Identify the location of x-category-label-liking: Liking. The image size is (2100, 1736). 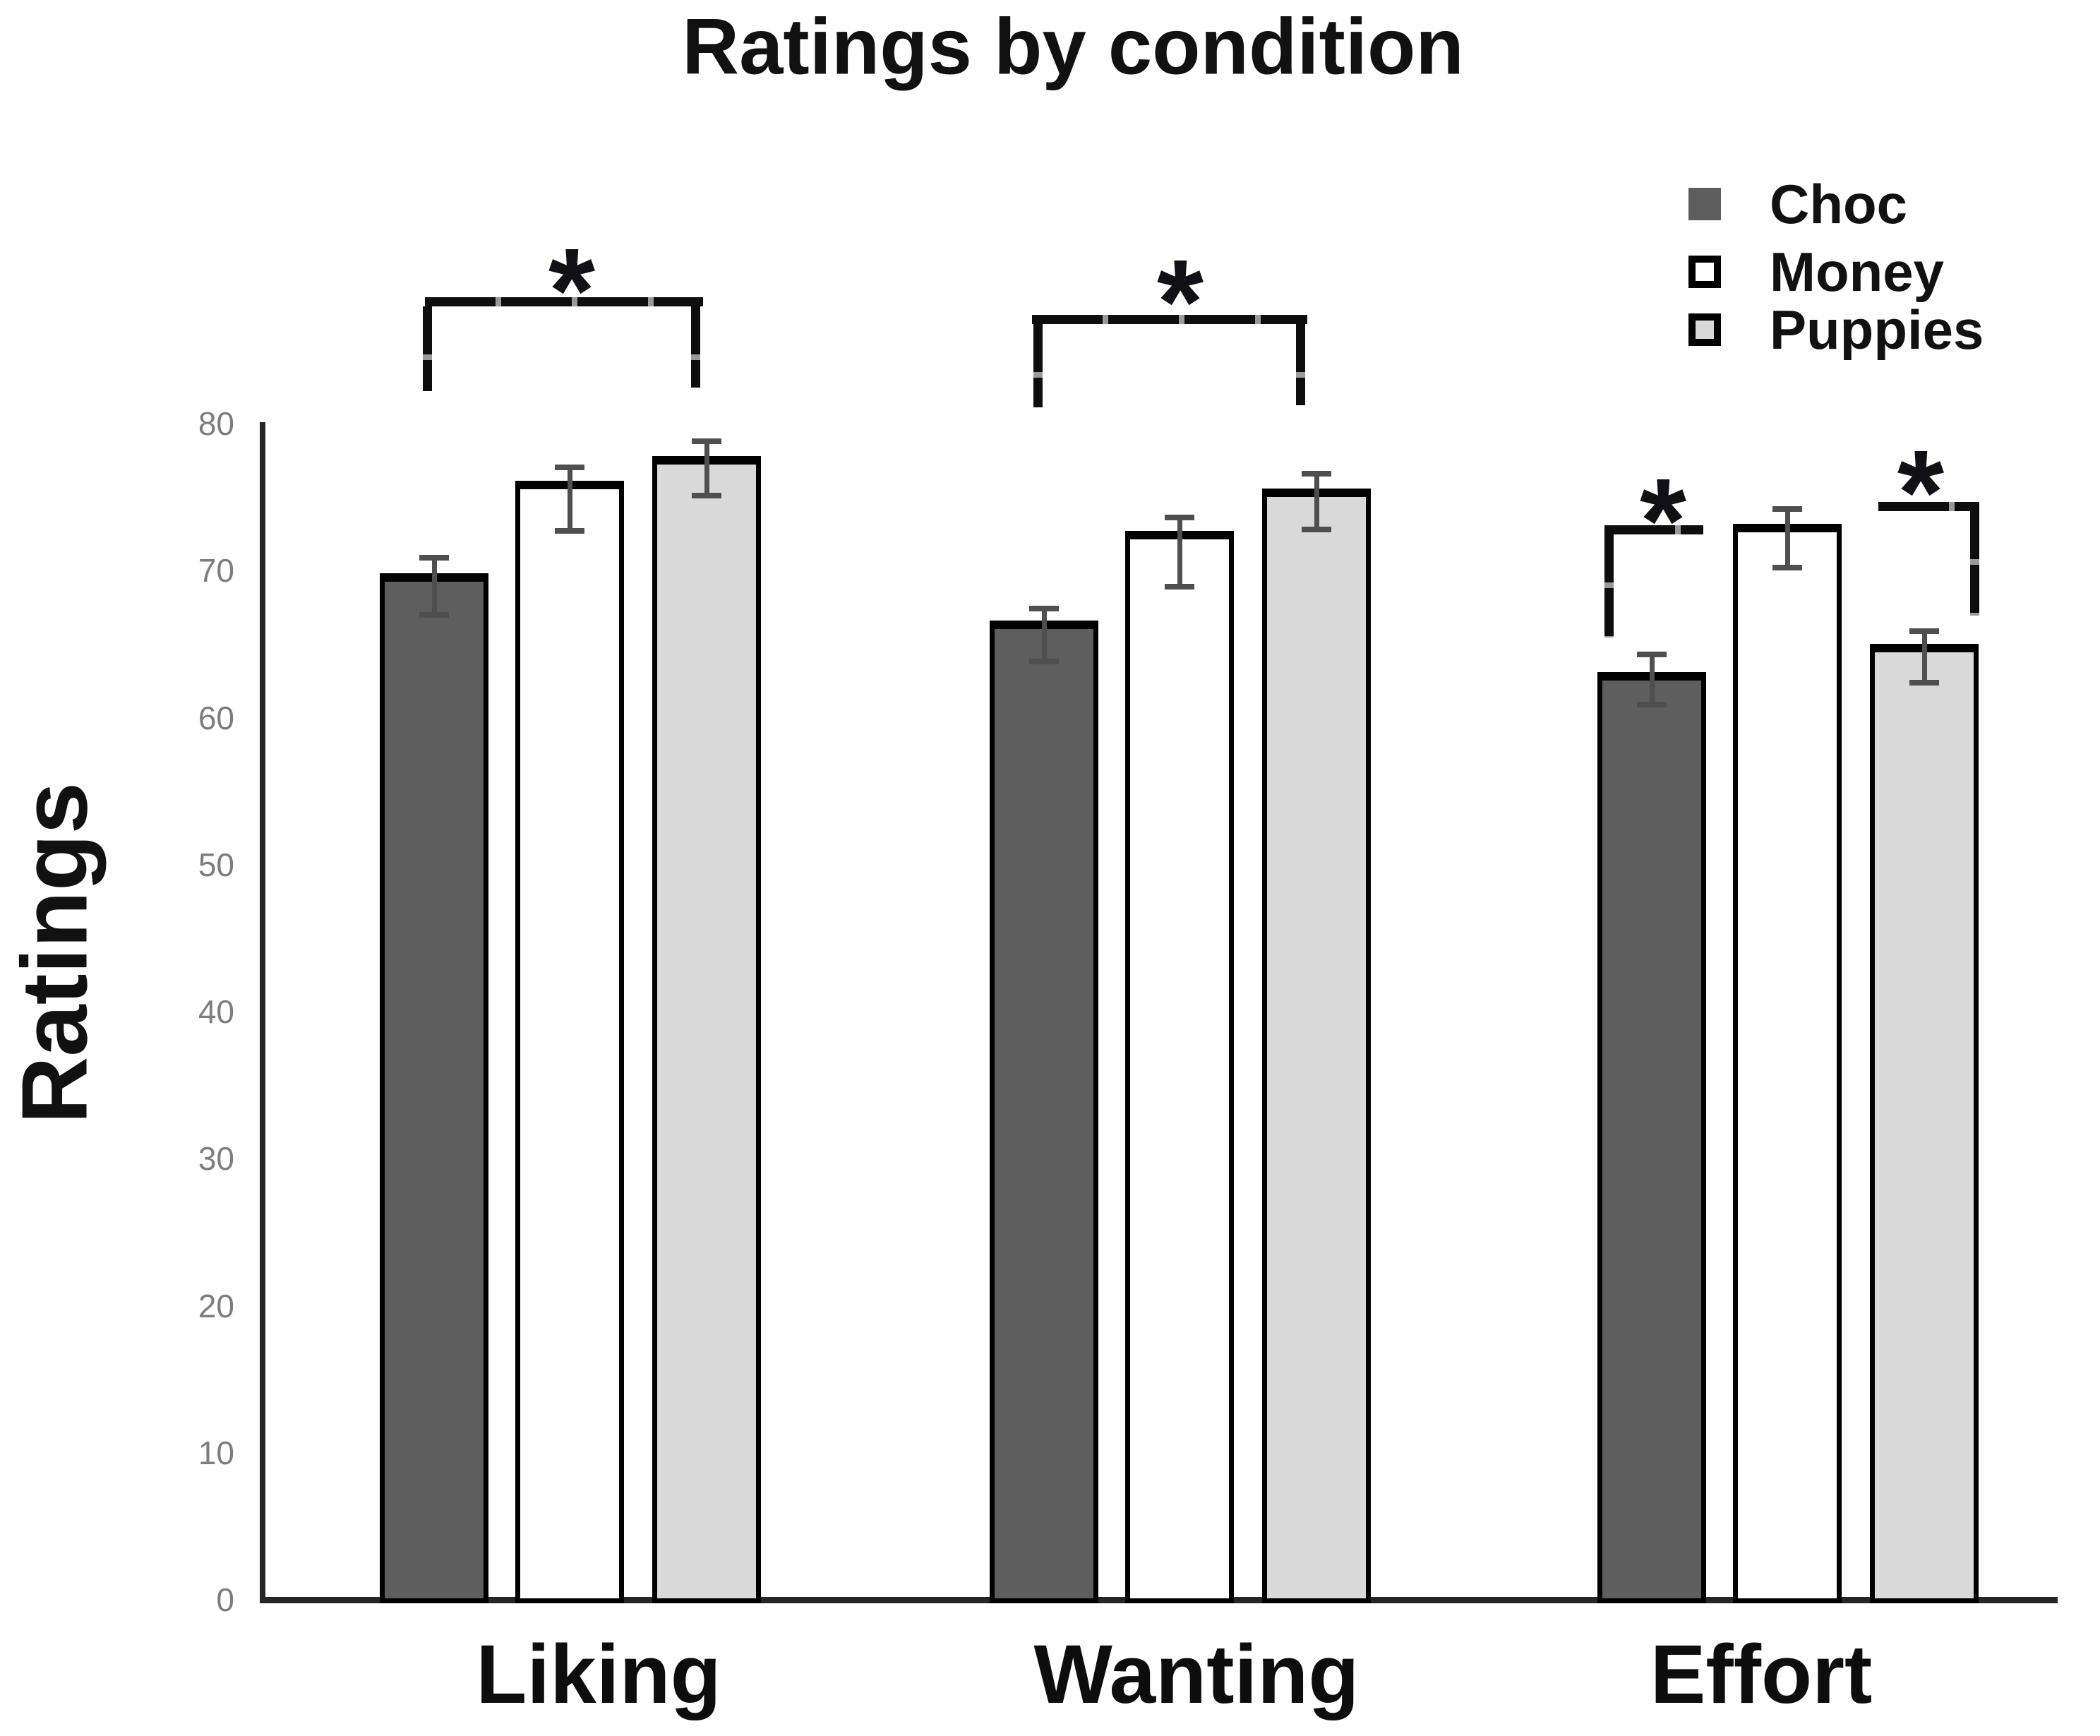
(598, 1674).